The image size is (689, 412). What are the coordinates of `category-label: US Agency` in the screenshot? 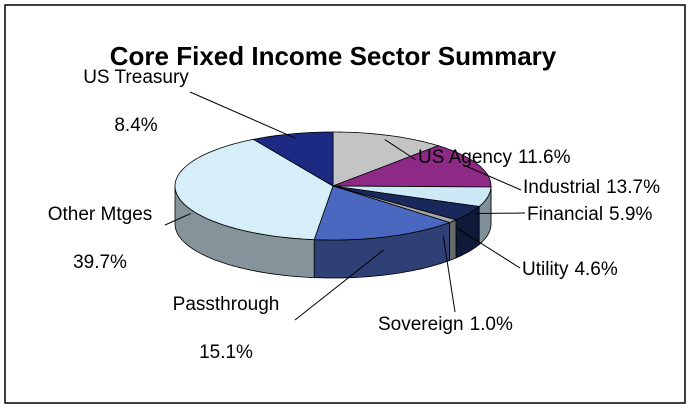 It's located at (465, 157).